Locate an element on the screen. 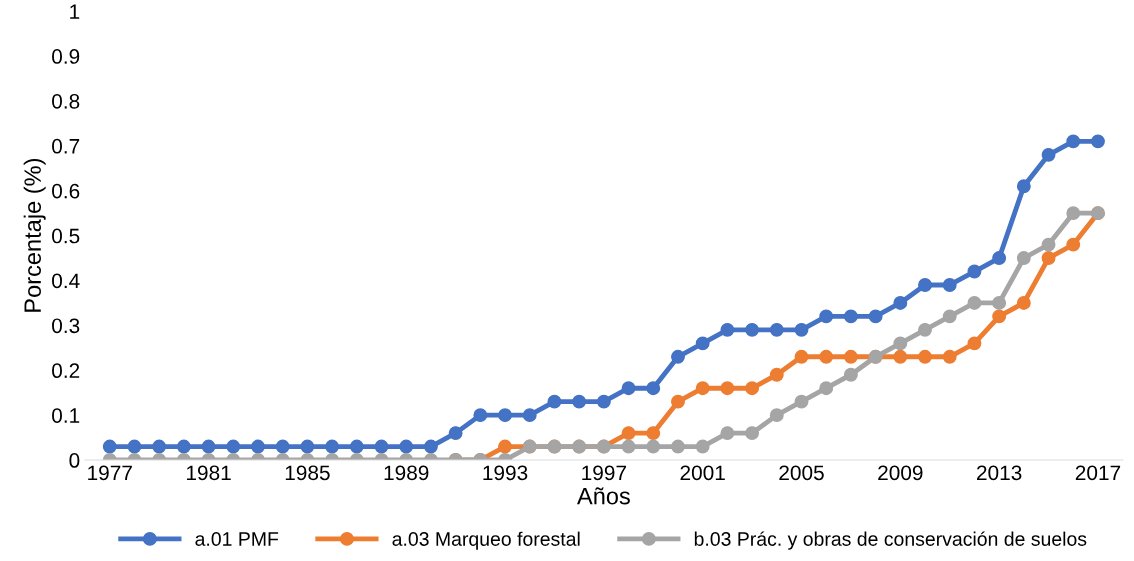  x-tick-label: 1981 is located at coordinates (208, 473).